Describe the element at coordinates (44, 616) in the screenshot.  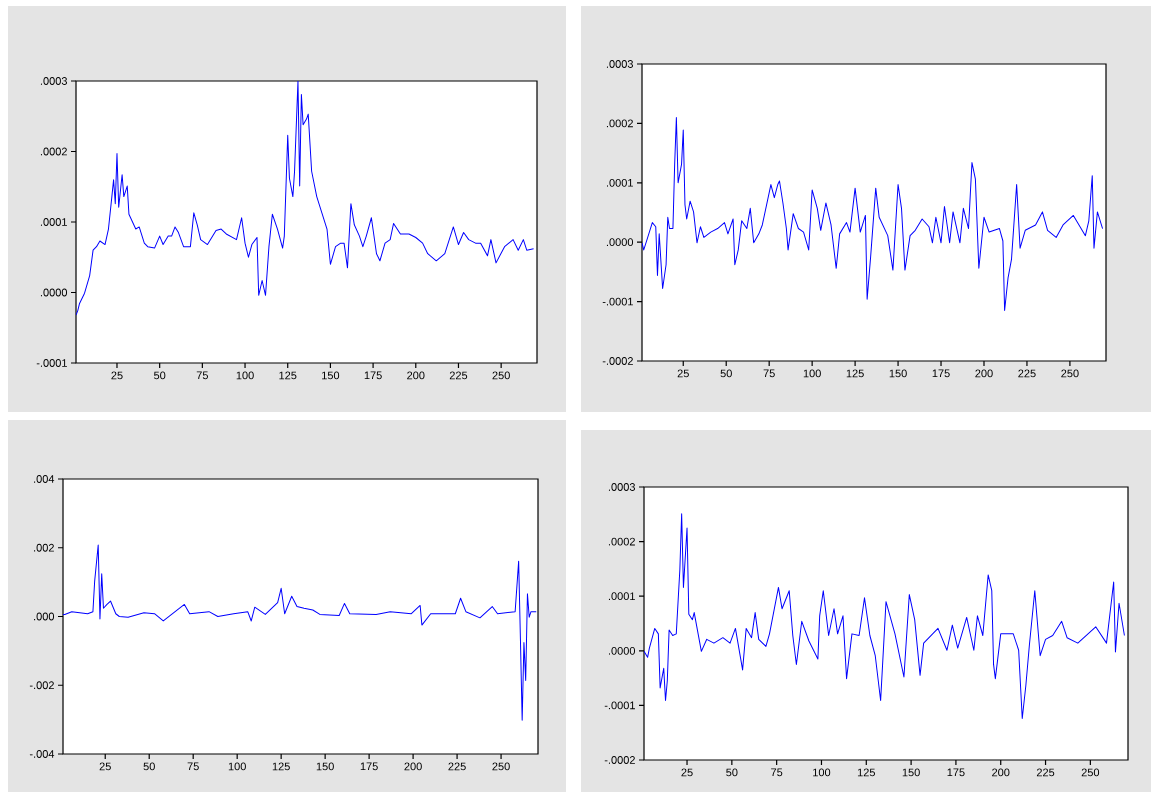
I see `y-tick-label: .000` at that location.